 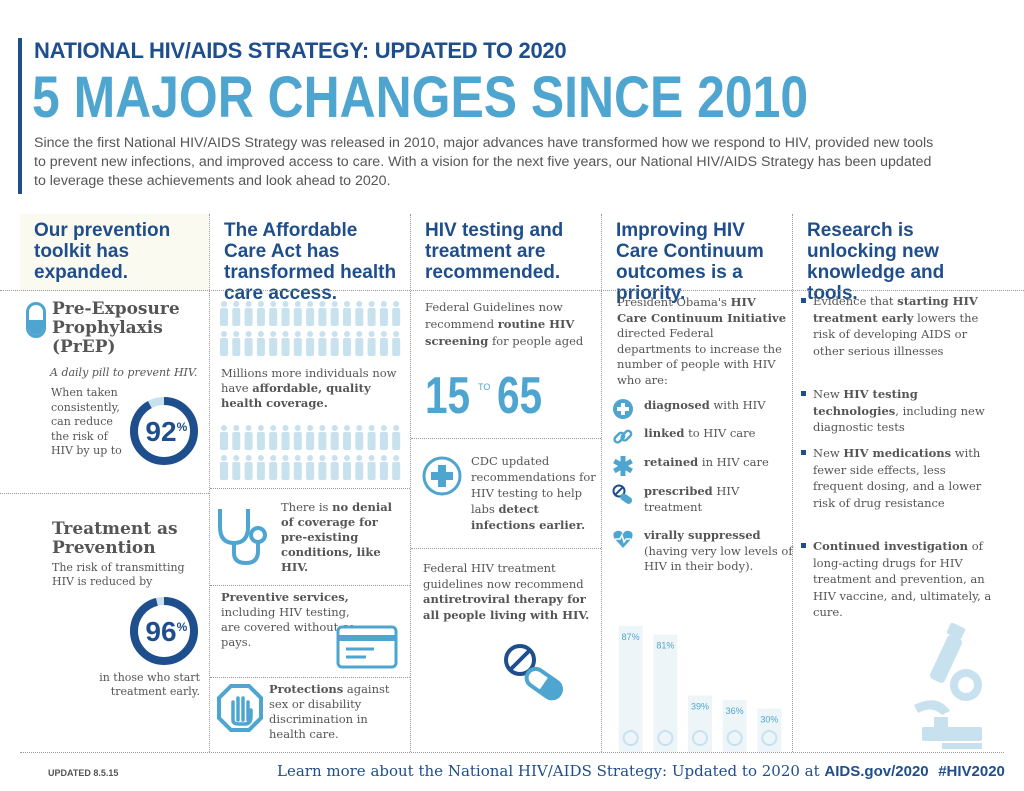 What do you see at coordinates (484, 387) in the screenshot?
I see `age-to-label: TO` at bounding box center [484, 387].